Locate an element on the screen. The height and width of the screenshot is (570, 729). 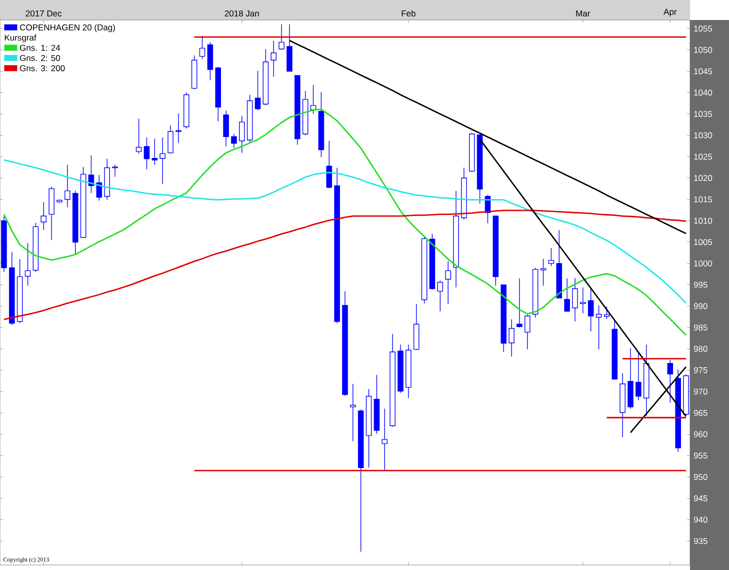
y-tick-label: 935 is located at coordinates (701, 541).